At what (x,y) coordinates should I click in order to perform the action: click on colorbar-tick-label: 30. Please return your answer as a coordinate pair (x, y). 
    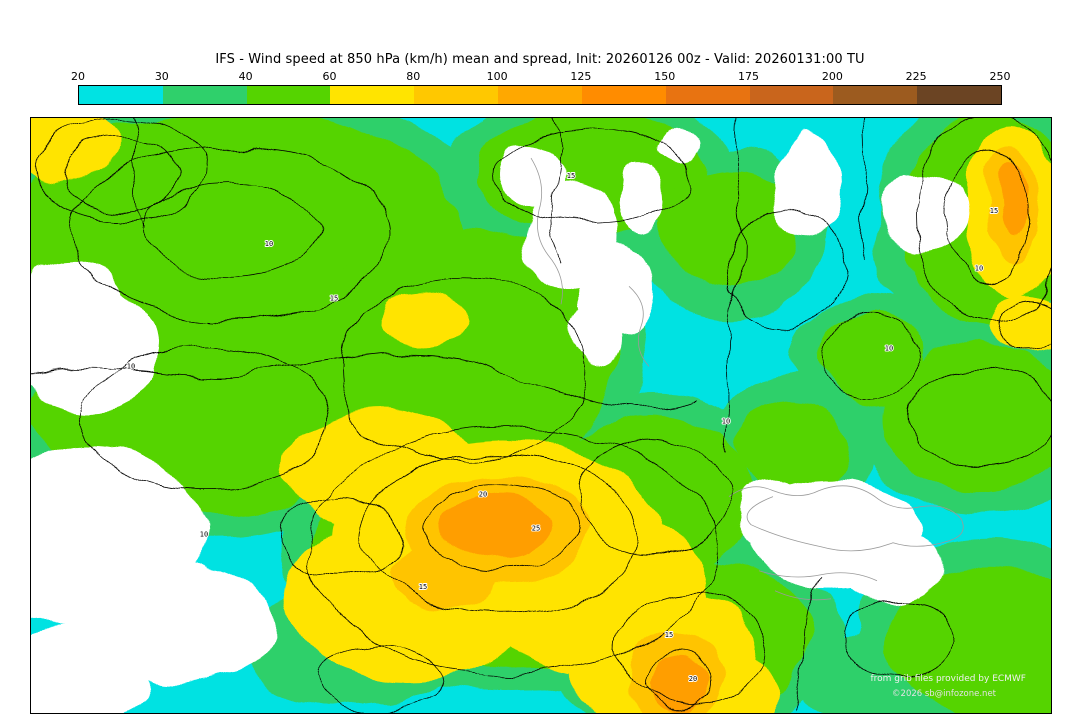
    Looking at the image, I should click on (161, 76).